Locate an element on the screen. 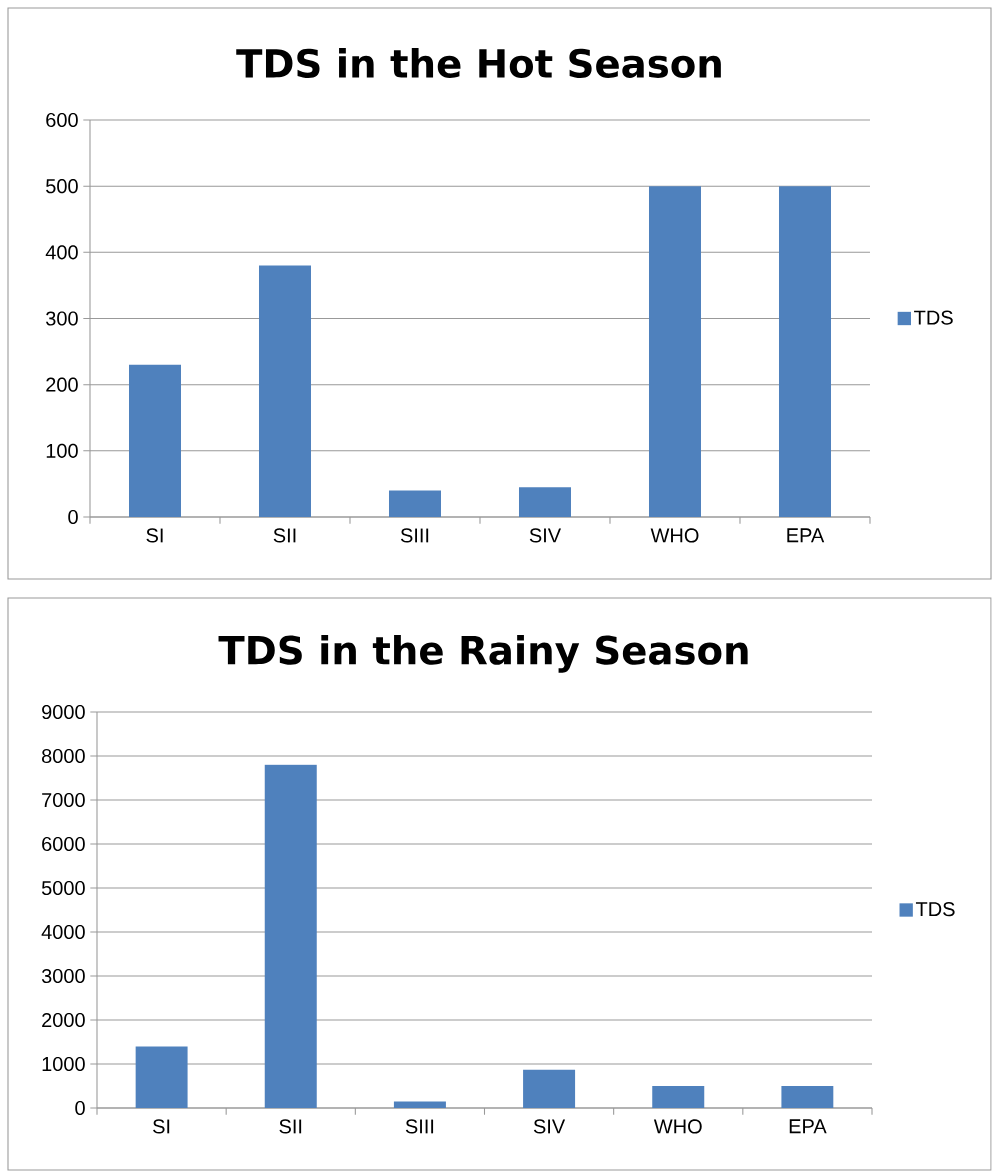  y-tick-label: 600 is located at coordinates (62, 120).